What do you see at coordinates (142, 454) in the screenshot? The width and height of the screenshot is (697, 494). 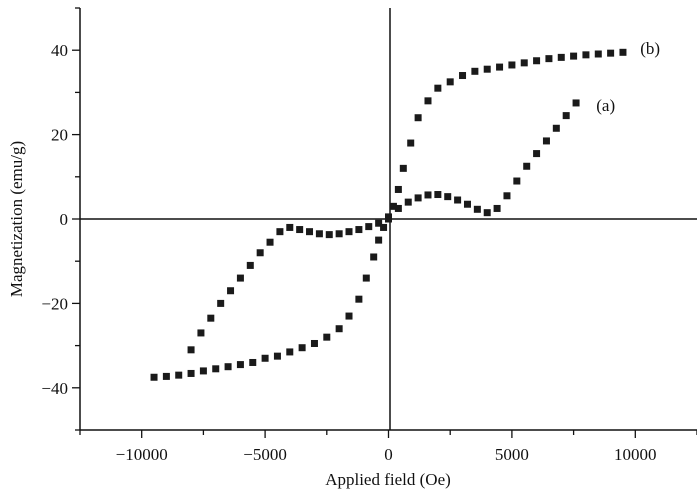 I see `x-tick-label: −10000` at bounding box center [142, 454].